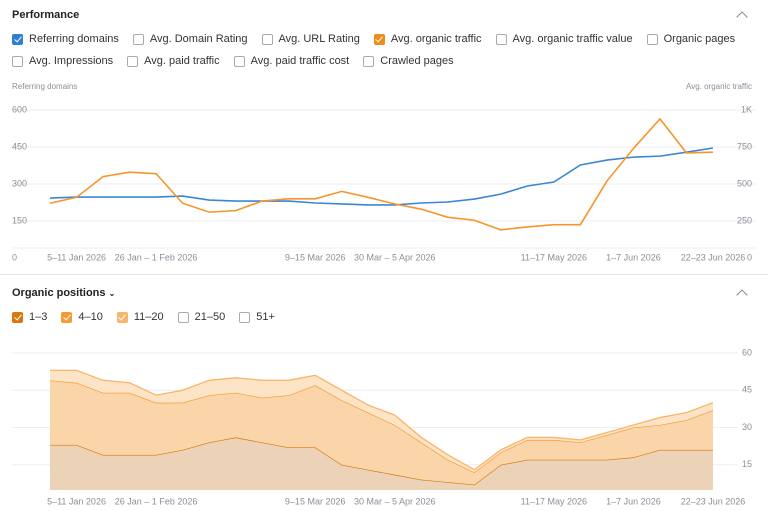 This screenshot has width=768, height=511. What do you see at coordinates (746, 109) in the screenshot?
I see `y2-tick-label: 1K` at bounding box center [746, 109].